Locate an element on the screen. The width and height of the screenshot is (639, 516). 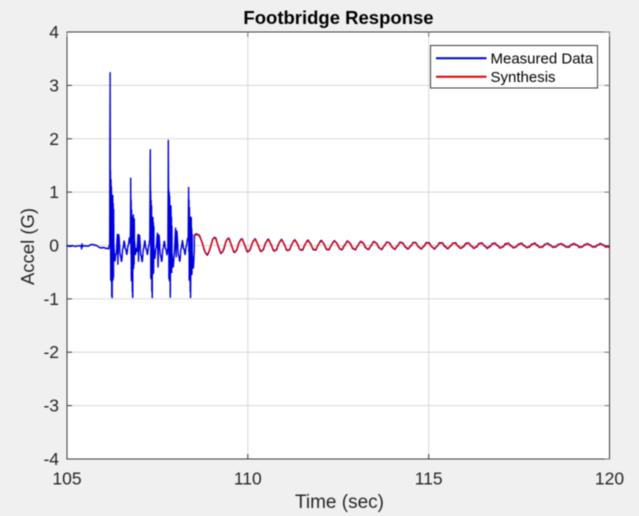
svg-text: Synthesis is located at coordinates (523, 77).